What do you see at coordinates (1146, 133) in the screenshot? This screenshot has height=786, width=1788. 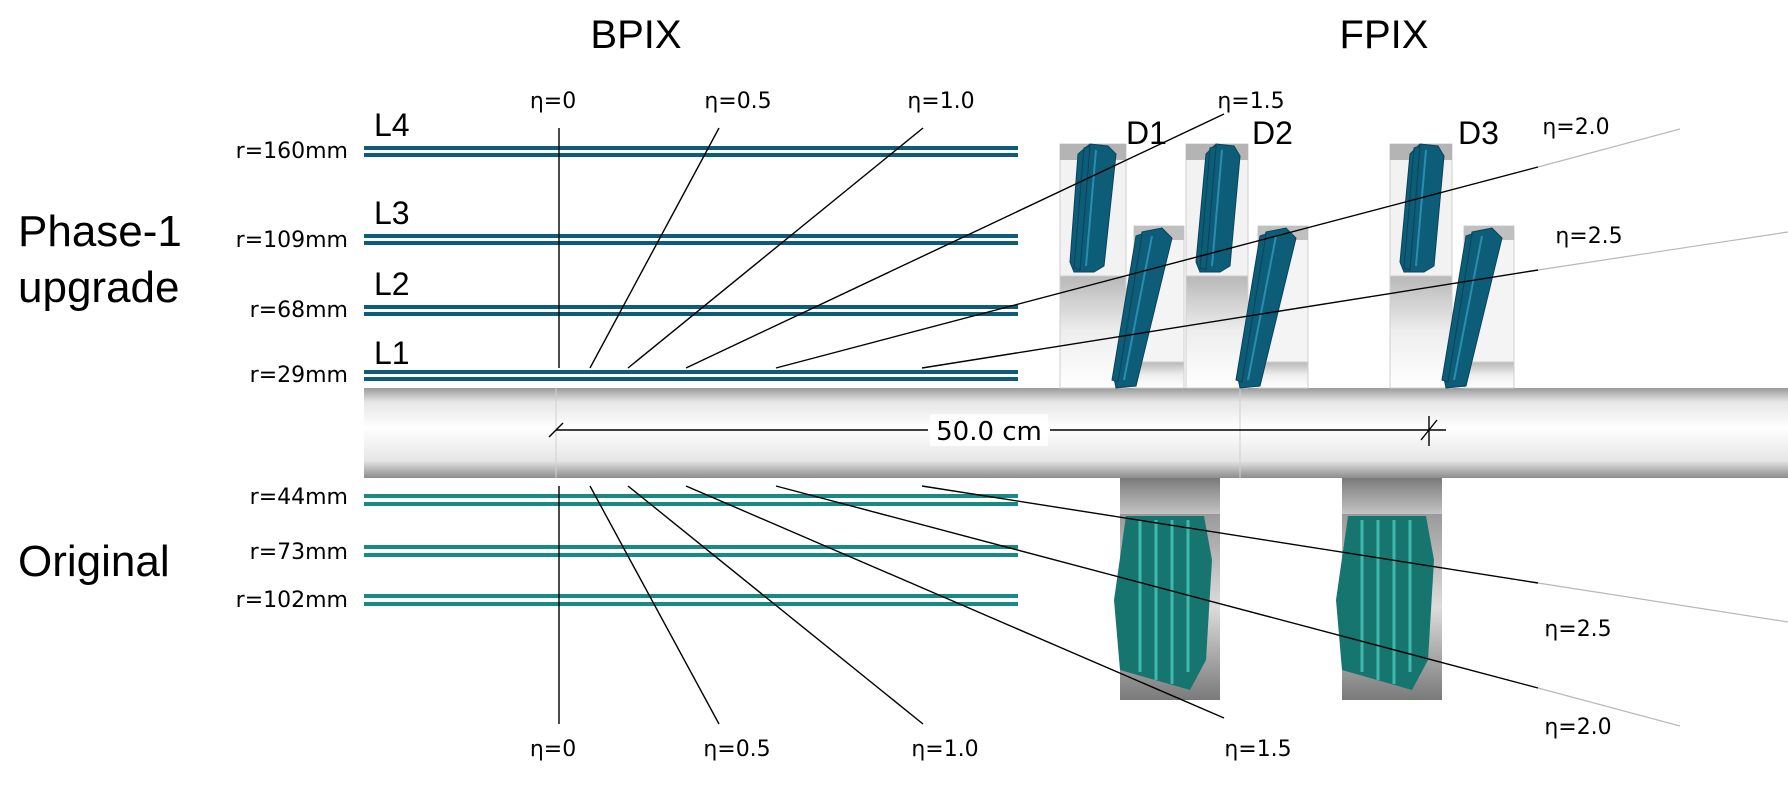 I see `disk-label-d1: D1` at bounding box center [1146, 133].